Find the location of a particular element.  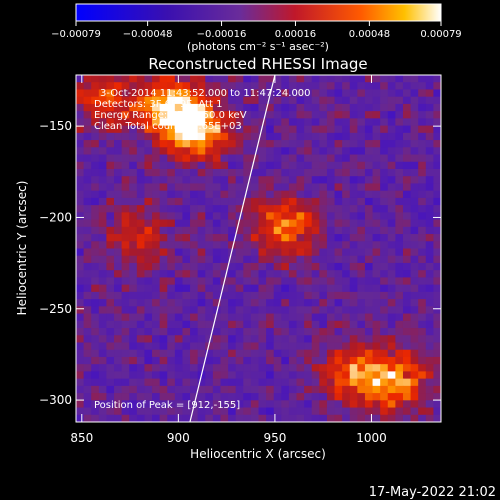

render-timestamp: 17-May-2022 21:02 is located at coordinates (432, 492).